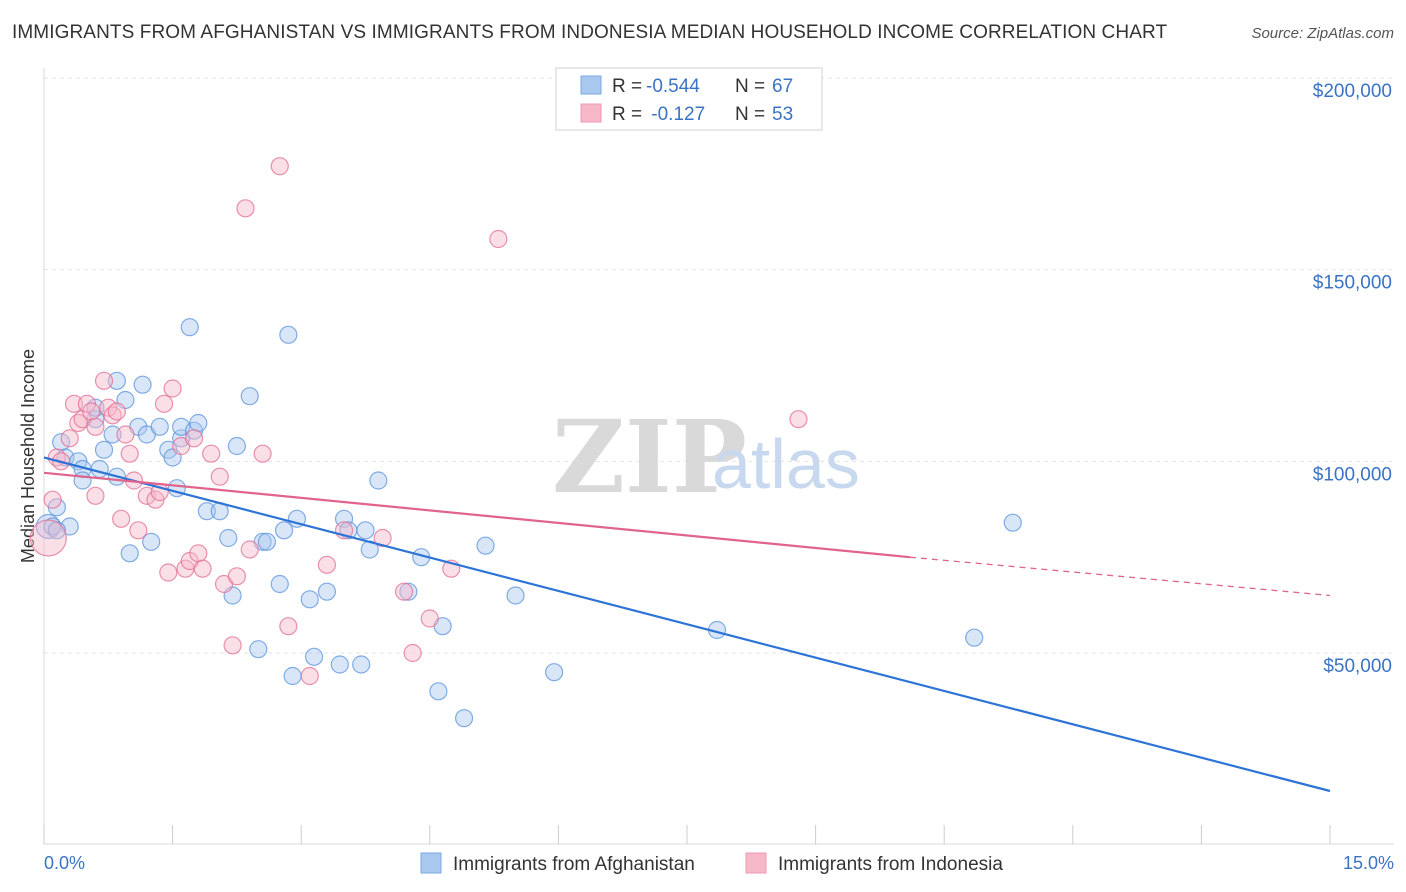 The height and width of the screenshot is (892, 1406). What do you see at coordinates (1352, 474) in the screenshot?
I see `y-tick-label: $100,000` at bounding box center [1352, 474].